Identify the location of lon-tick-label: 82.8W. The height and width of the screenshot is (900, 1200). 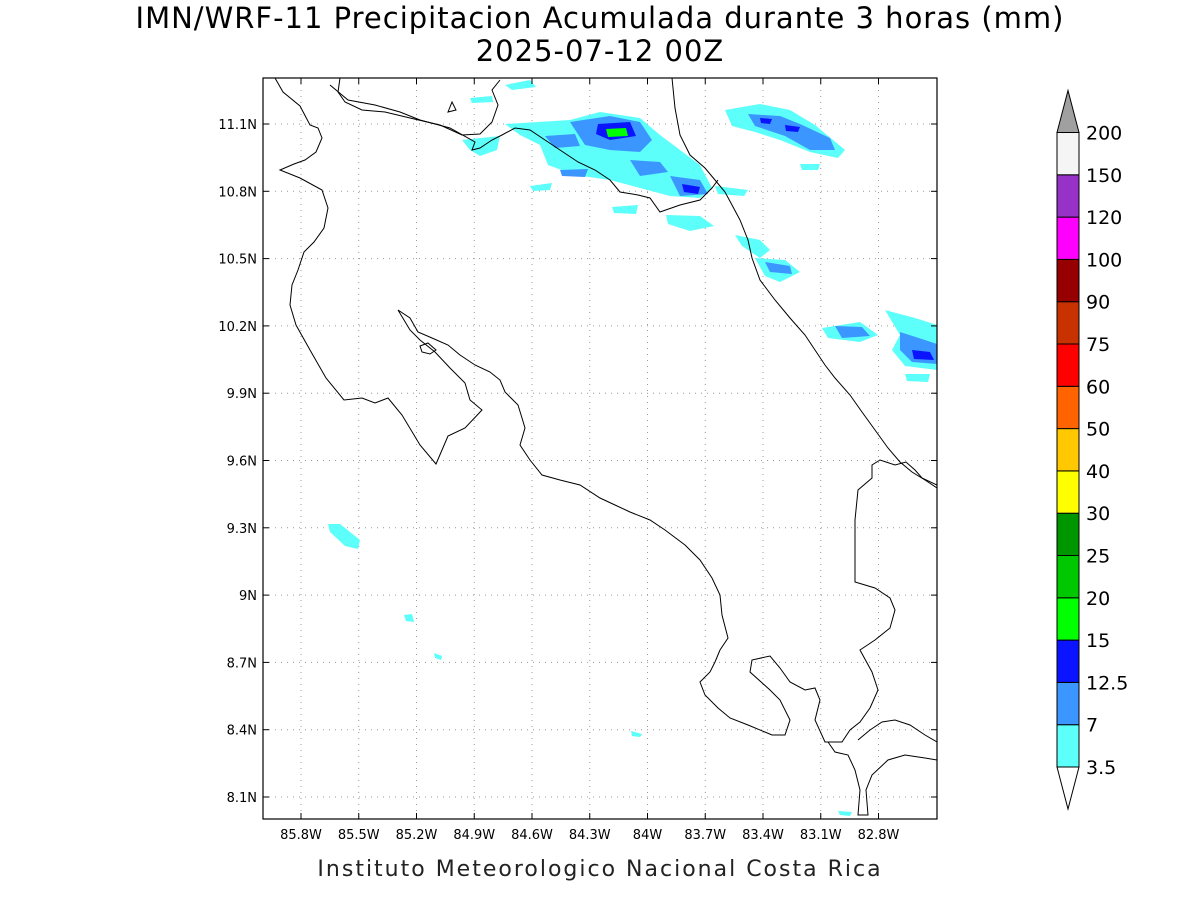
(879, 835).